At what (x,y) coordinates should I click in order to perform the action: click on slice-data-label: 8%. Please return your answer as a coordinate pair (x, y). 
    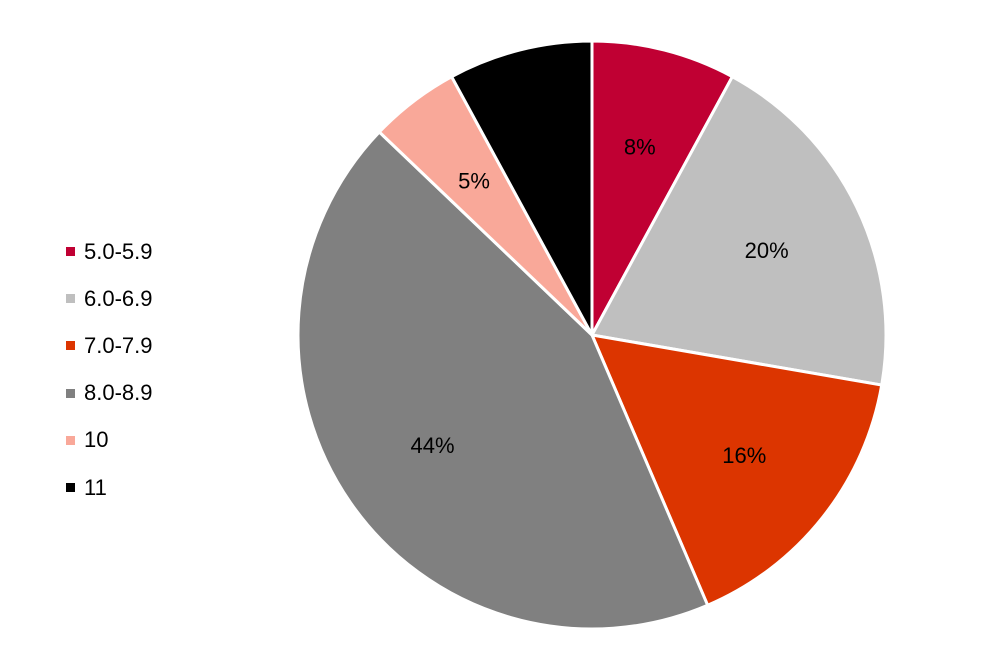
    Looking at the image, I should click on (640, 146).